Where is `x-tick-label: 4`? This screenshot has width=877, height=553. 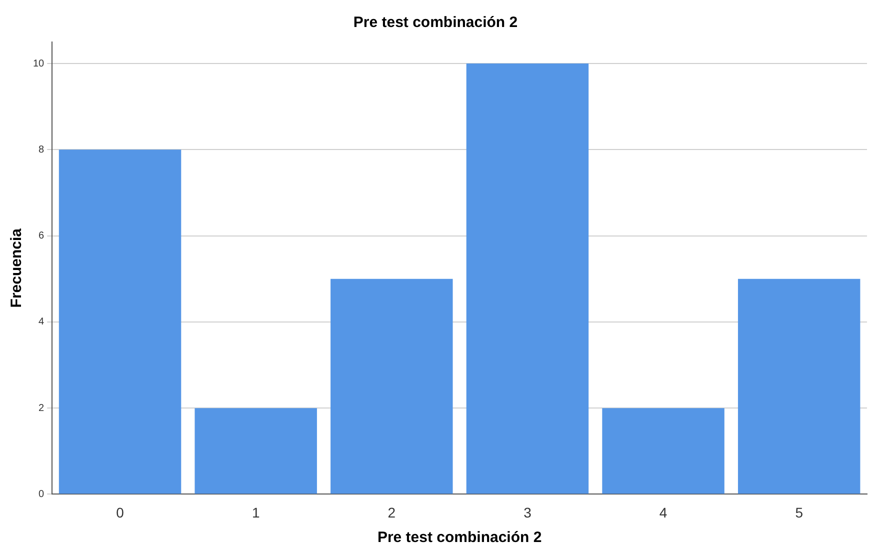
x-tick-label: 4 is located at coordinates (663, 512).